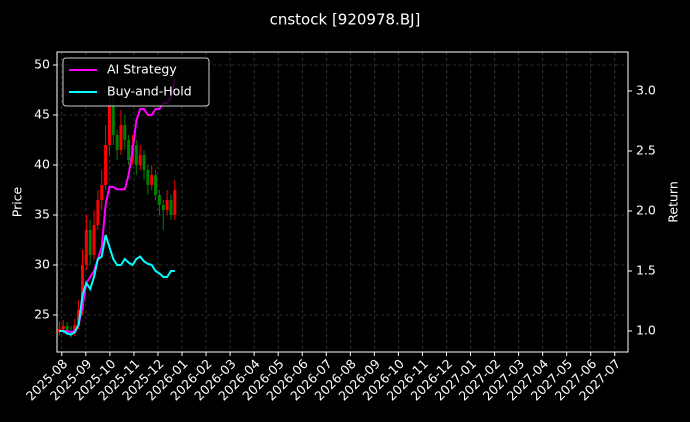 This screenshot has width=690, height=422. What do you see at coordinates (646, 90) in the screenshot?
I see `y2-tick-label: 3.0` at bounding box center [646, 90].